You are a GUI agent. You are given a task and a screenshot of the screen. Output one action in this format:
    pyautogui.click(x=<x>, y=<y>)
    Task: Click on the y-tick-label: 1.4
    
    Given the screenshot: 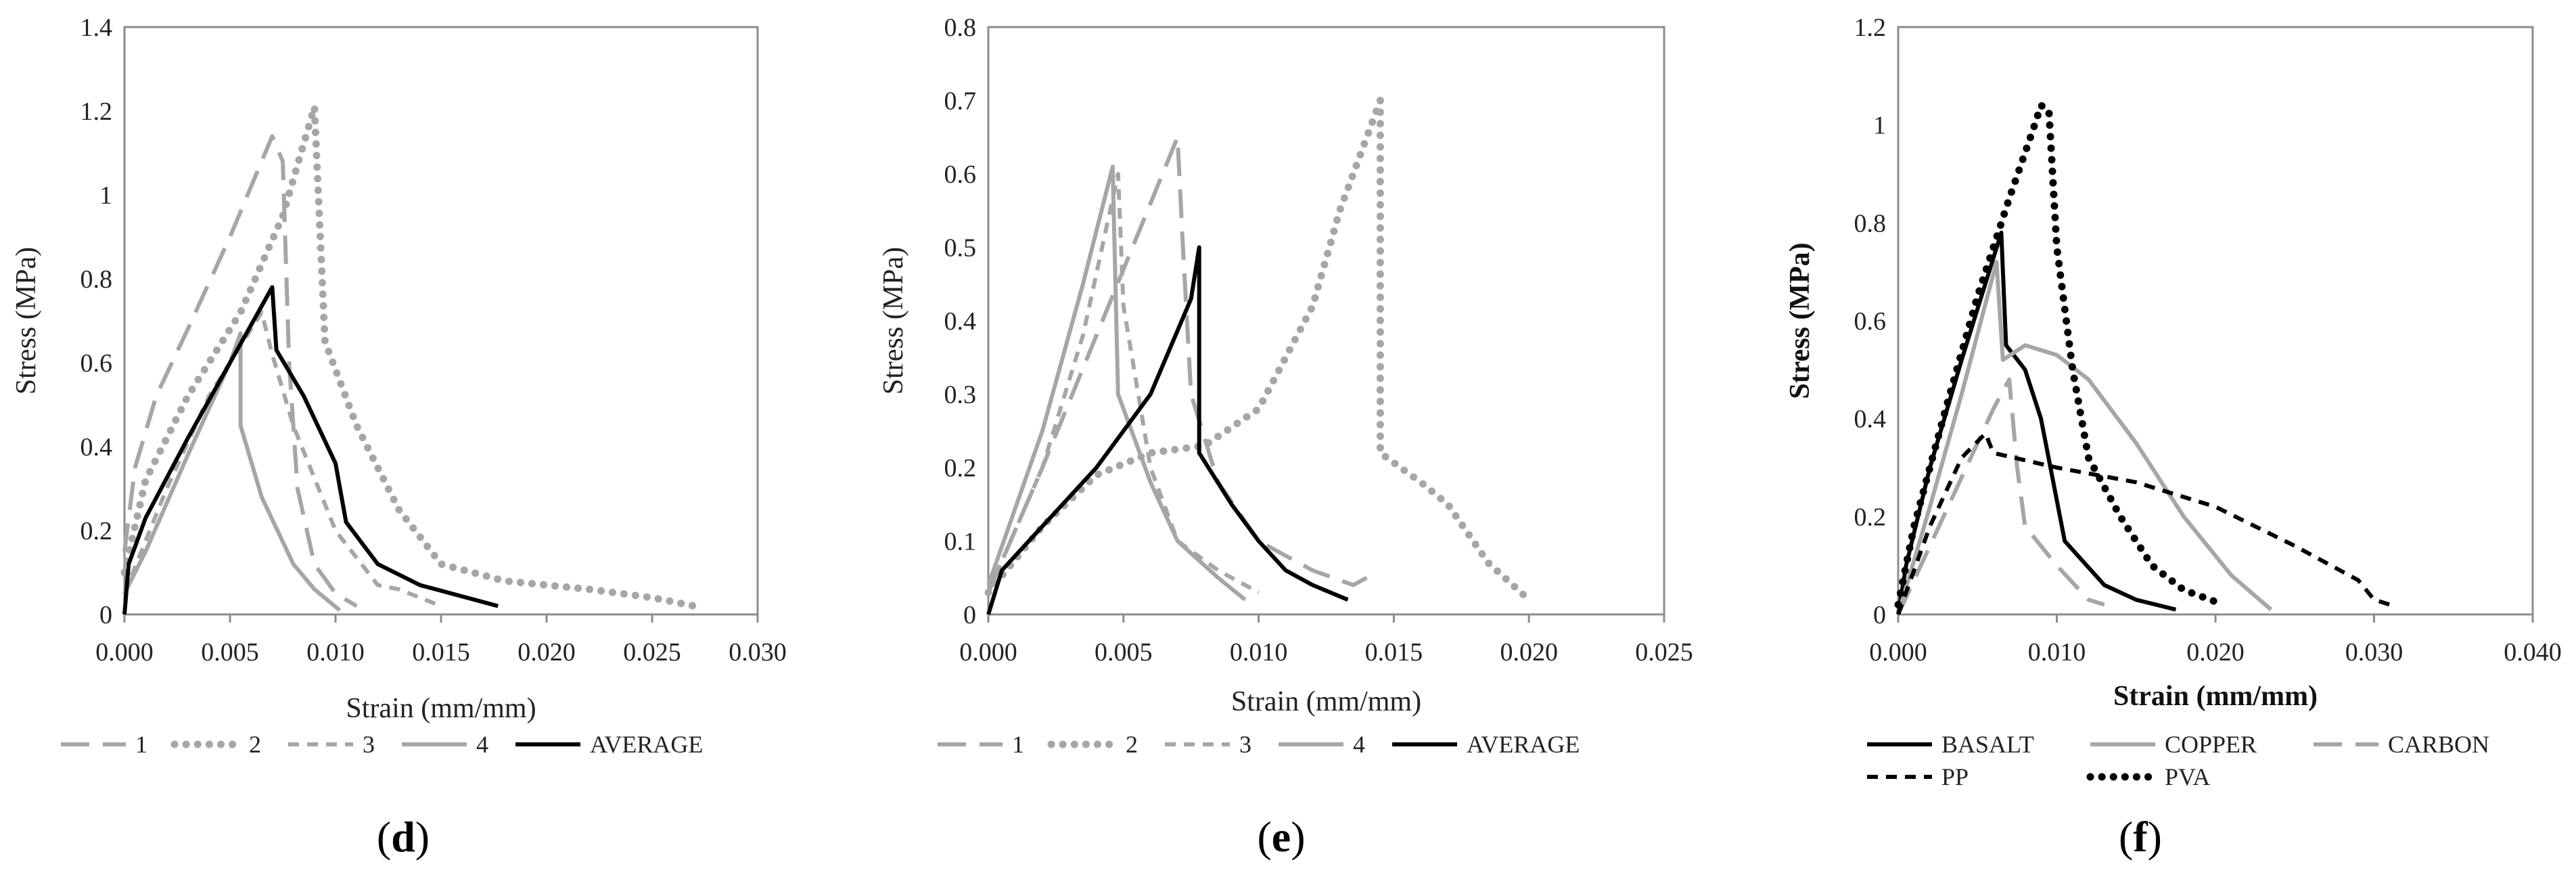 What is the action you would take?
    pyautogui.click(x=96, y=28)
    